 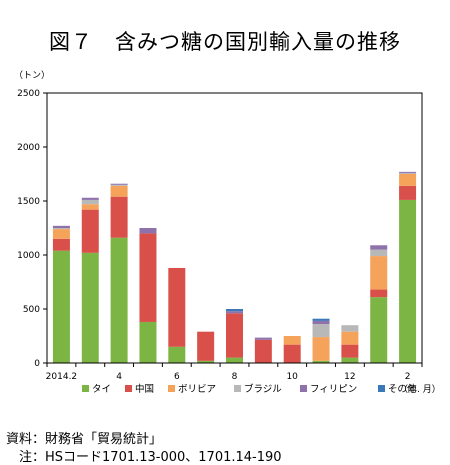 I want to click on y-tick-label: 0, so click(x=37, y=364).